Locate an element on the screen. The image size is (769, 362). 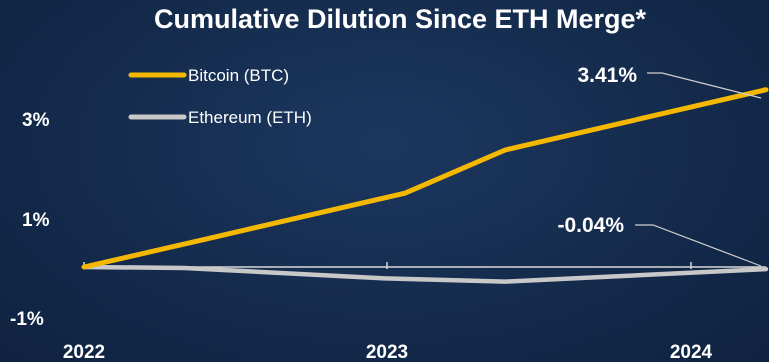
y-tick-label: 3% is located at coordinates (36, 120).